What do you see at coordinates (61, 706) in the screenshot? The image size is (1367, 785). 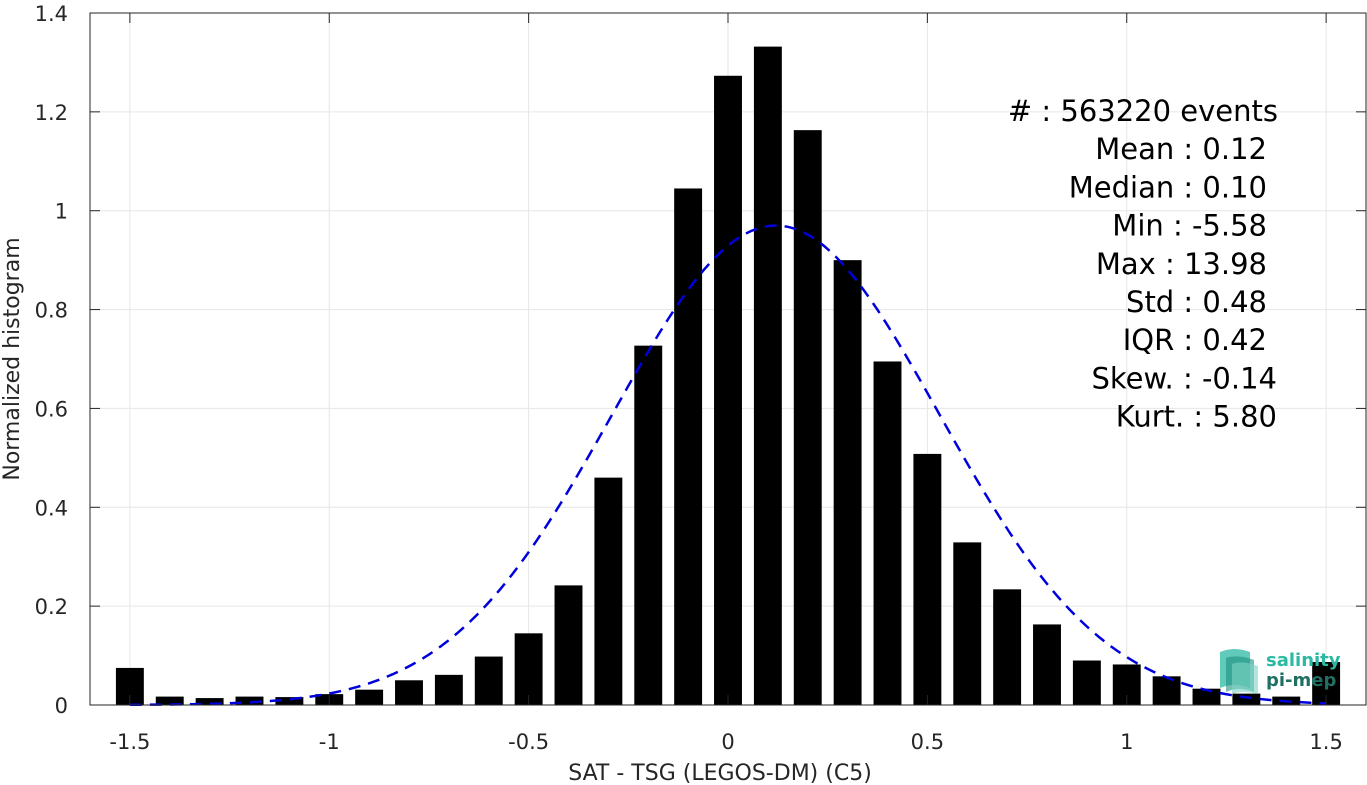 I see `y-tick-label: 0` at bounding box center [61, 706].